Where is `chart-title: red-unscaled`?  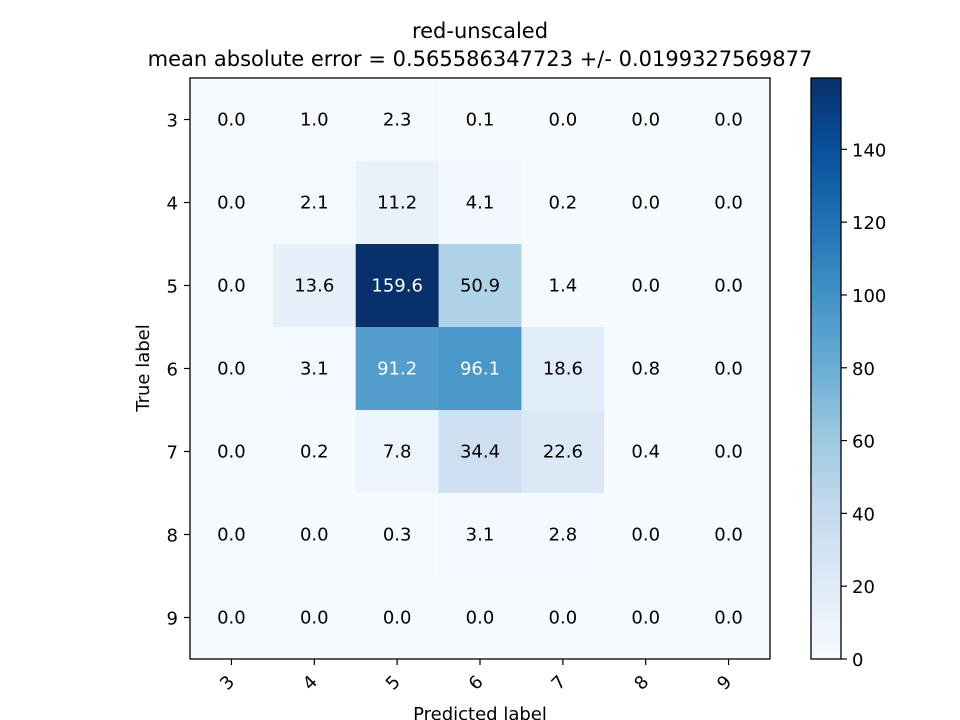 chart-title: red-unscaled is located at coordinates (480, 31).